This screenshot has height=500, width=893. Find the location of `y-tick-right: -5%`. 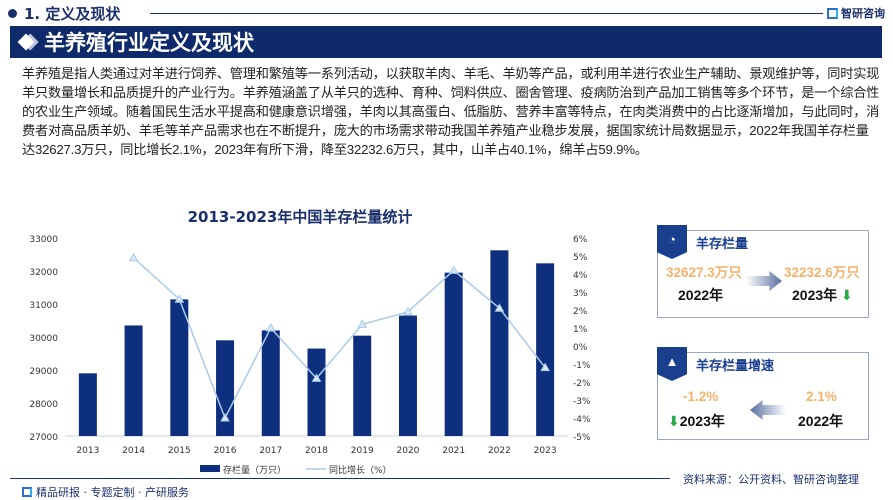

y-tick-right: -5% is located at coordinates (582, 438).